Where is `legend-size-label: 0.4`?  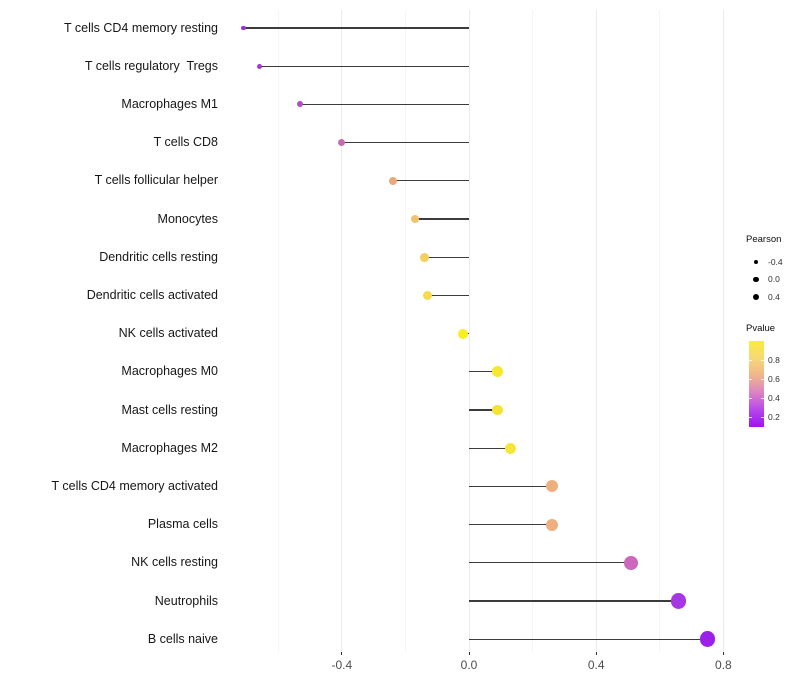 legend-size-label: 0.4 is located at coordinates (774, 296).